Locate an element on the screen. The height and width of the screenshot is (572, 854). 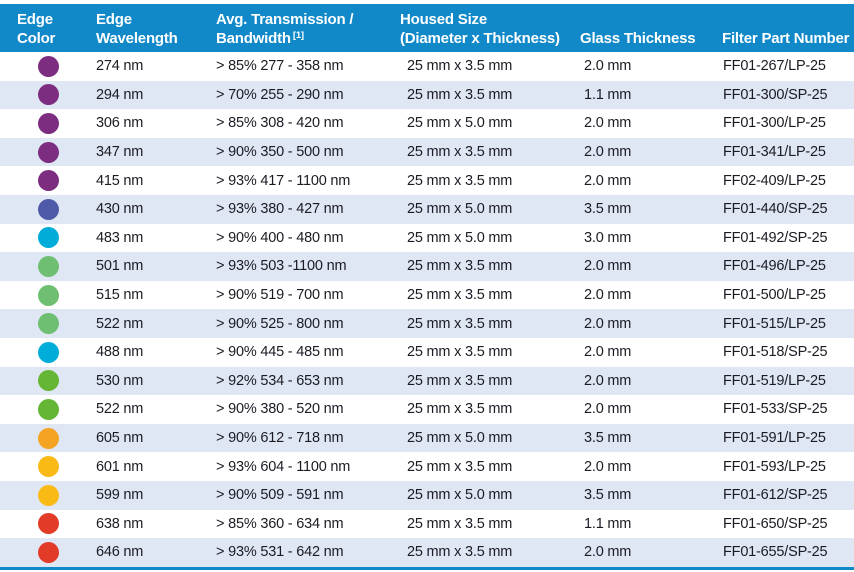
edge-wavelength-cell: 599 nm is located at coordinates (120, 495).